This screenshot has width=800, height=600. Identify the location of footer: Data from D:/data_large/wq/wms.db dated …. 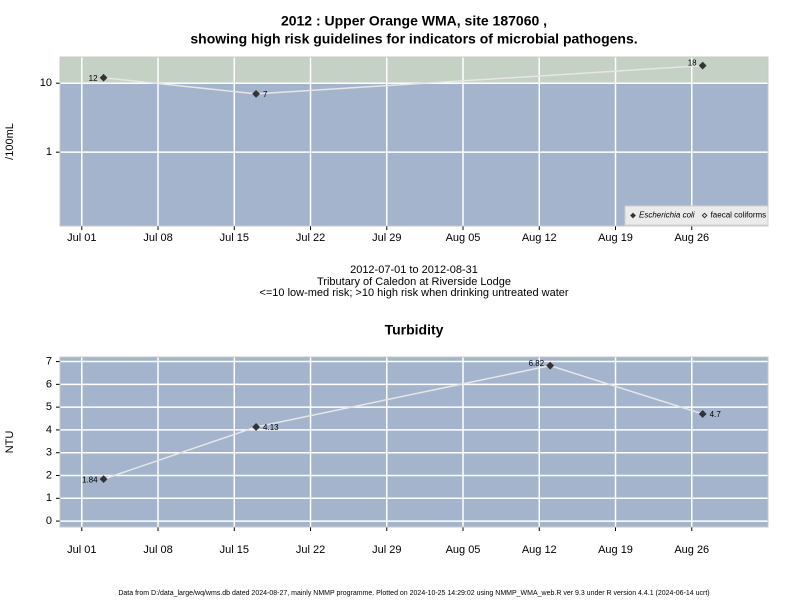
(413, 593).